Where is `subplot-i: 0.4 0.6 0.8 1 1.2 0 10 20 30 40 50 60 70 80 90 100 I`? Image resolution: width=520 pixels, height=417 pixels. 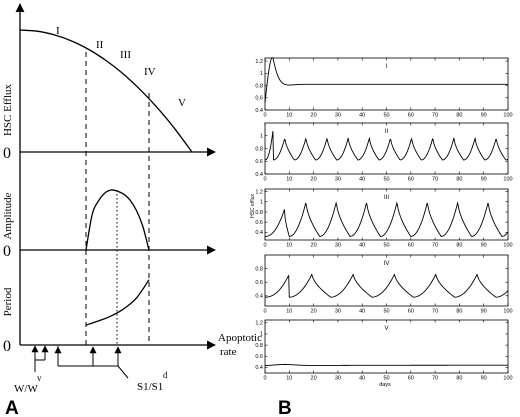 subplot-i: 0.4 0.6 0.8 1 1.2 0 10 20 30 40 50 60 70 80 90 100 I is located at coordinates (384, 88).